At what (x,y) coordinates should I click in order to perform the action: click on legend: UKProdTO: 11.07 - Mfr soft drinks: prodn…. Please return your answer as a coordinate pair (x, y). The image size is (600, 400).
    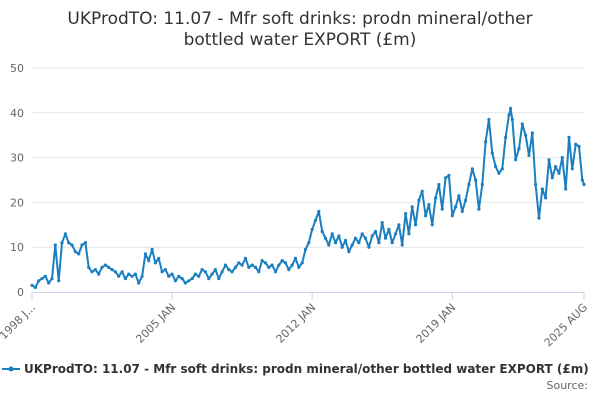
    Looking at the image, I should click on (295, 369).